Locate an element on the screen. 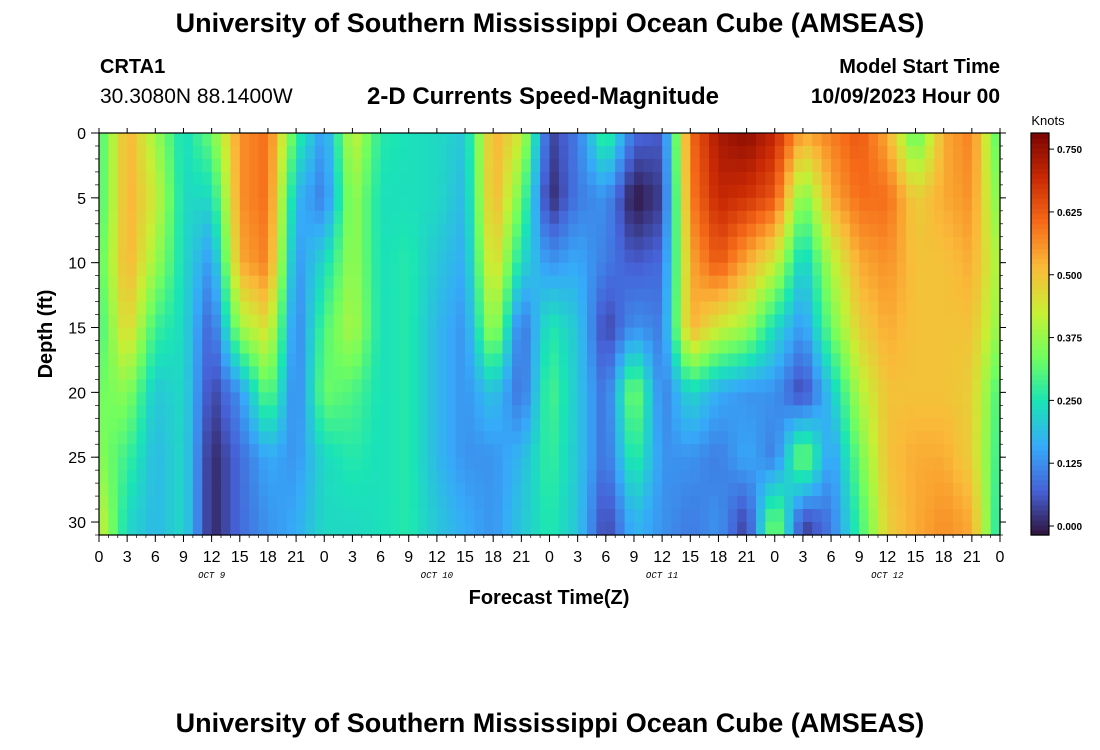 The height and width of the screenshot is (750, 1100). colorbar-frame is located at coordinates (1040, 334).